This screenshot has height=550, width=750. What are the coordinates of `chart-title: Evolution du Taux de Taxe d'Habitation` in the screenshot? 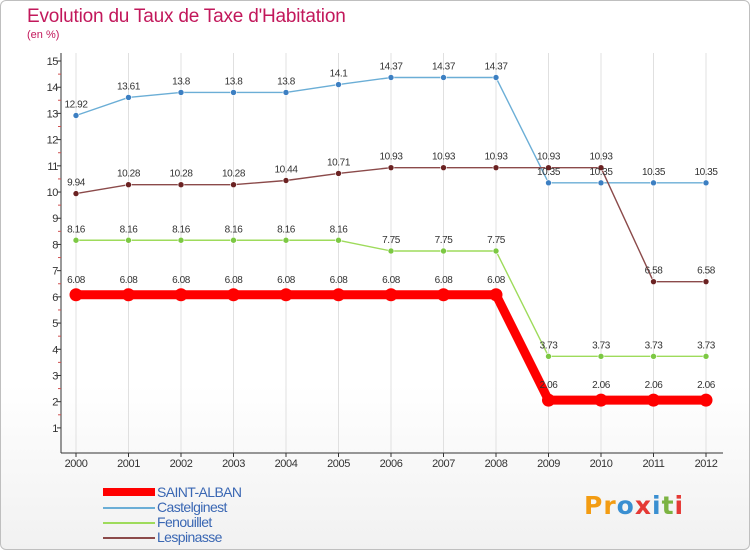 It's located at (186, 16).